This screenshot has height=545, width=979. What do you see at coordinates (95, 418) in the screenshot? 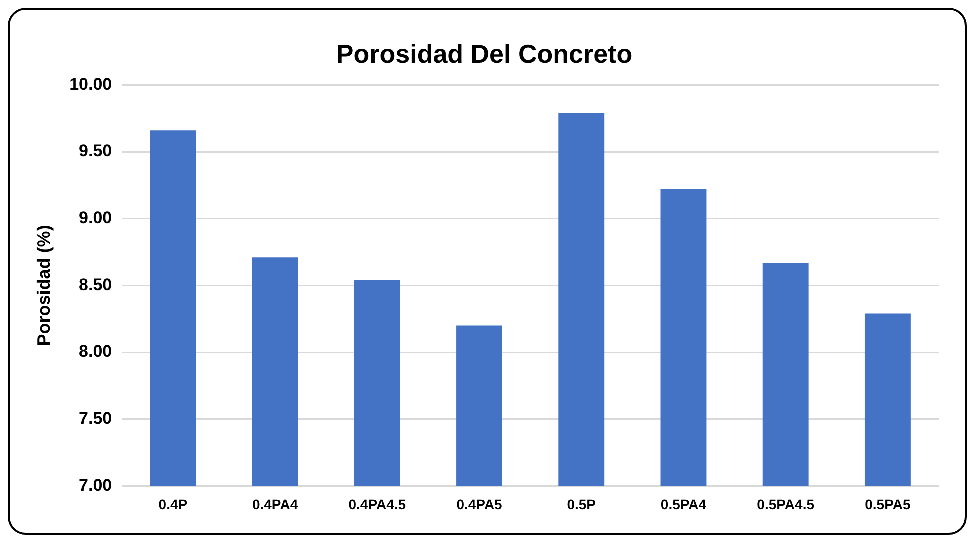
I see `y-tick-label: 7.50` at bounding box center [95, 418].